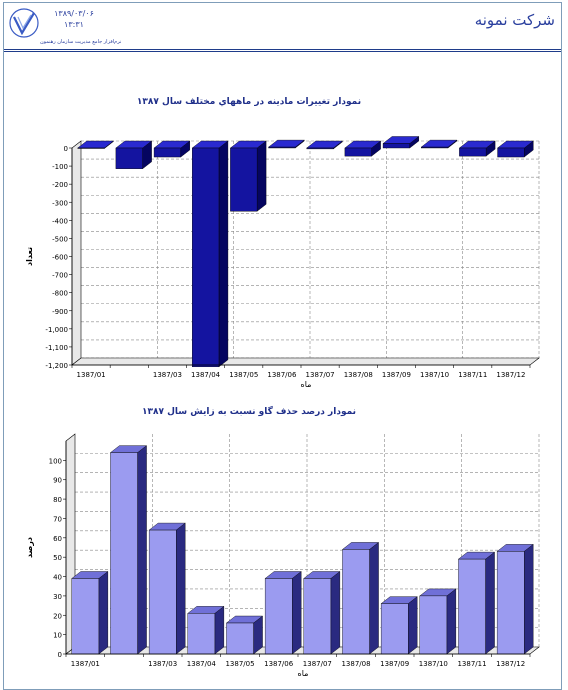 This screenshot has width=568, height=690. Describe the element at coordinates (60, 294) in the screenshot. I see `y-tick-label: -800` at that location.